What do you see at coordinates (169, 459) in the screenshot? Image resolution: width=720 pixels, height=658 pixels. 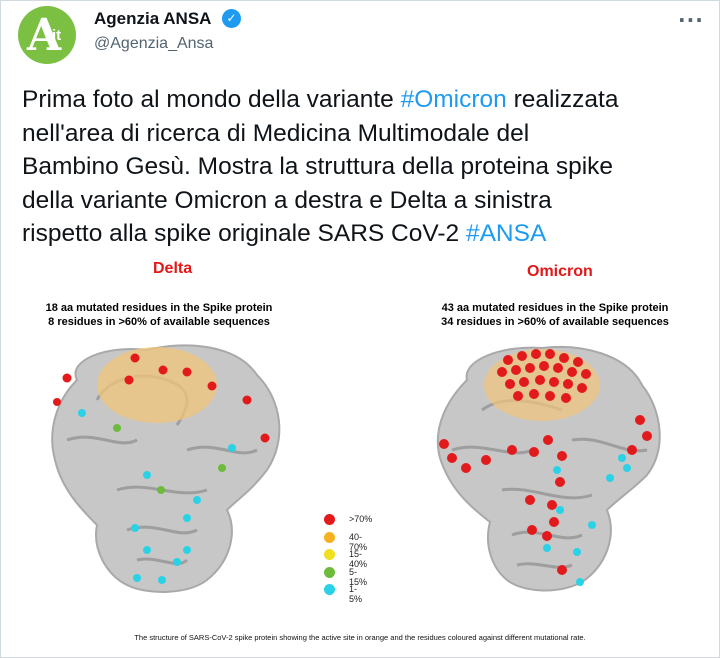 I see `delta-residues-low` at bounding box center [169, 459].